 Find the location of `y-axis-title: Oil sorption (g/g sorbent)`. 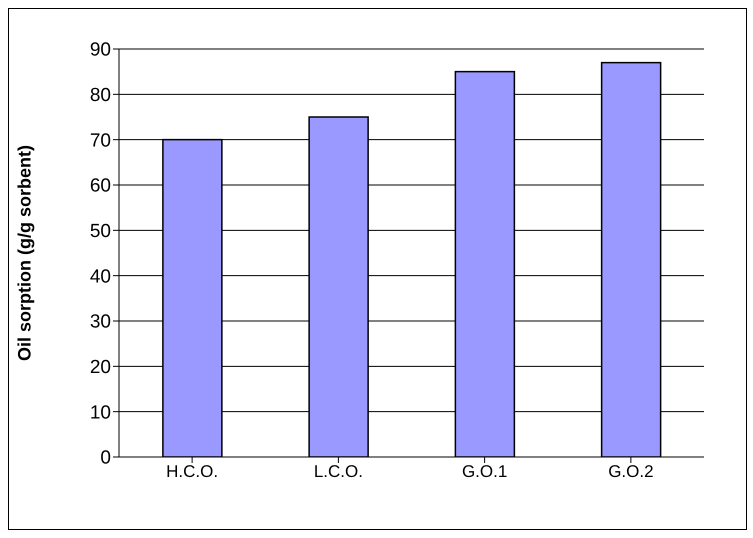

y-axis-title: Oil sorption (g/g sorbent) is located at coordinates (24, 253).